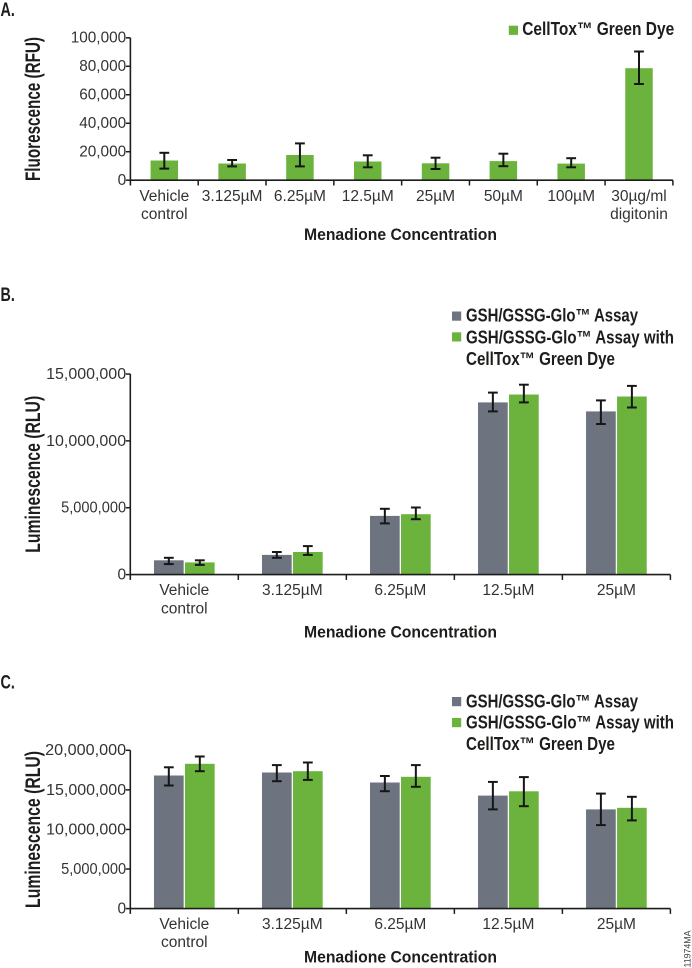  What do you see at coordinates (8, 10) in the screenshot?
I see `svg-text: A.` at bounding box center [8, 10].